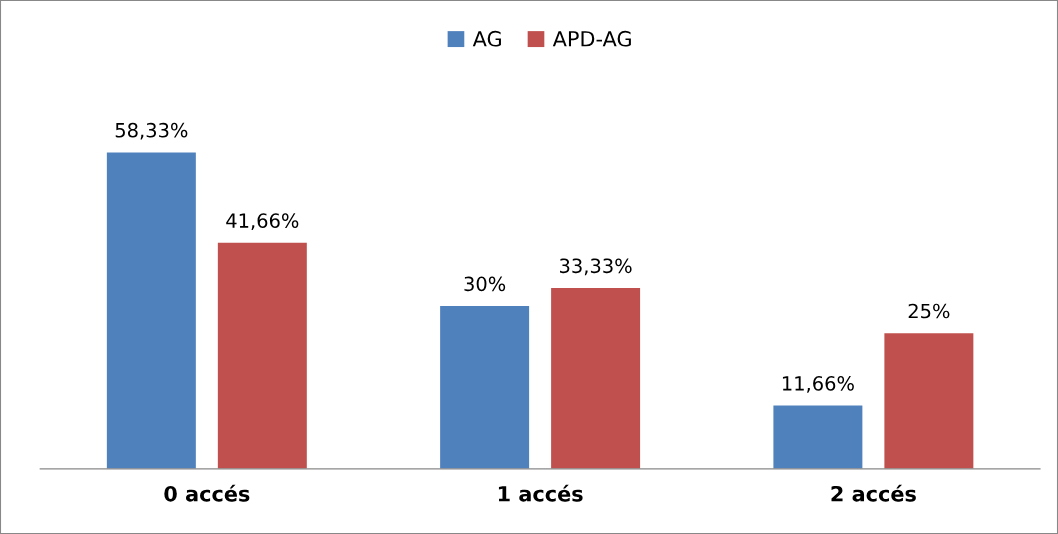 The height and width of the screenshot is (534, 1058). I want to click on legend-label: APD-AG, so click(591, 38).